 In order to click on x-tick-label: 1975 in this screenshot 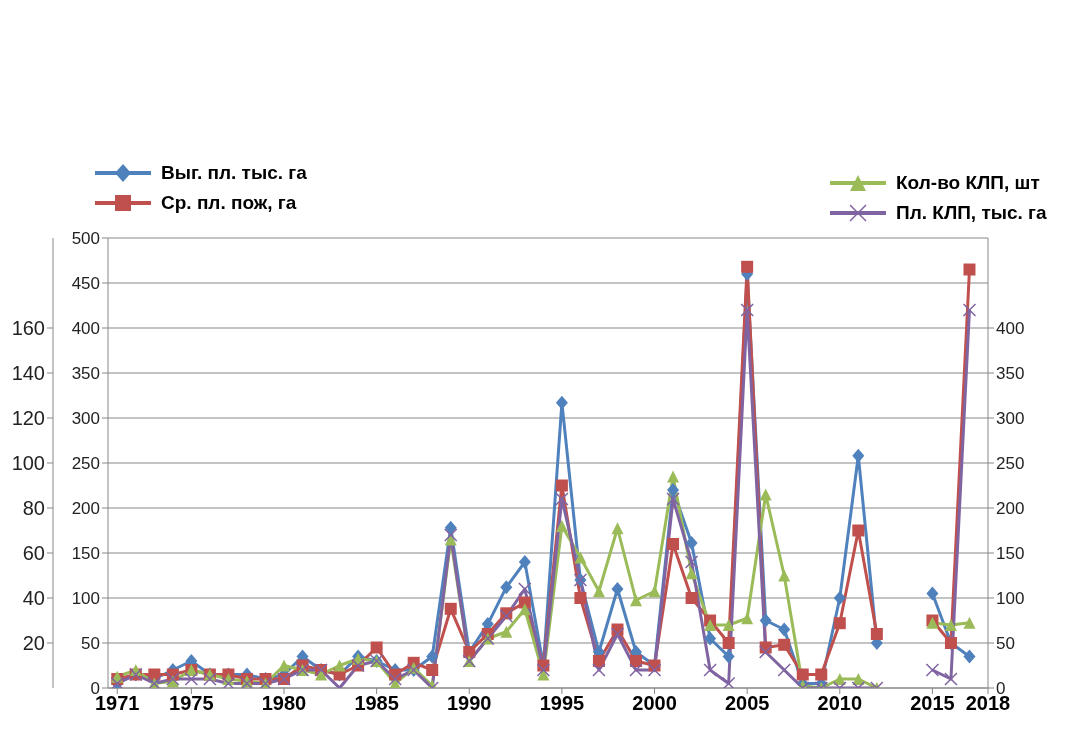, I will do `click(191, 703)`.